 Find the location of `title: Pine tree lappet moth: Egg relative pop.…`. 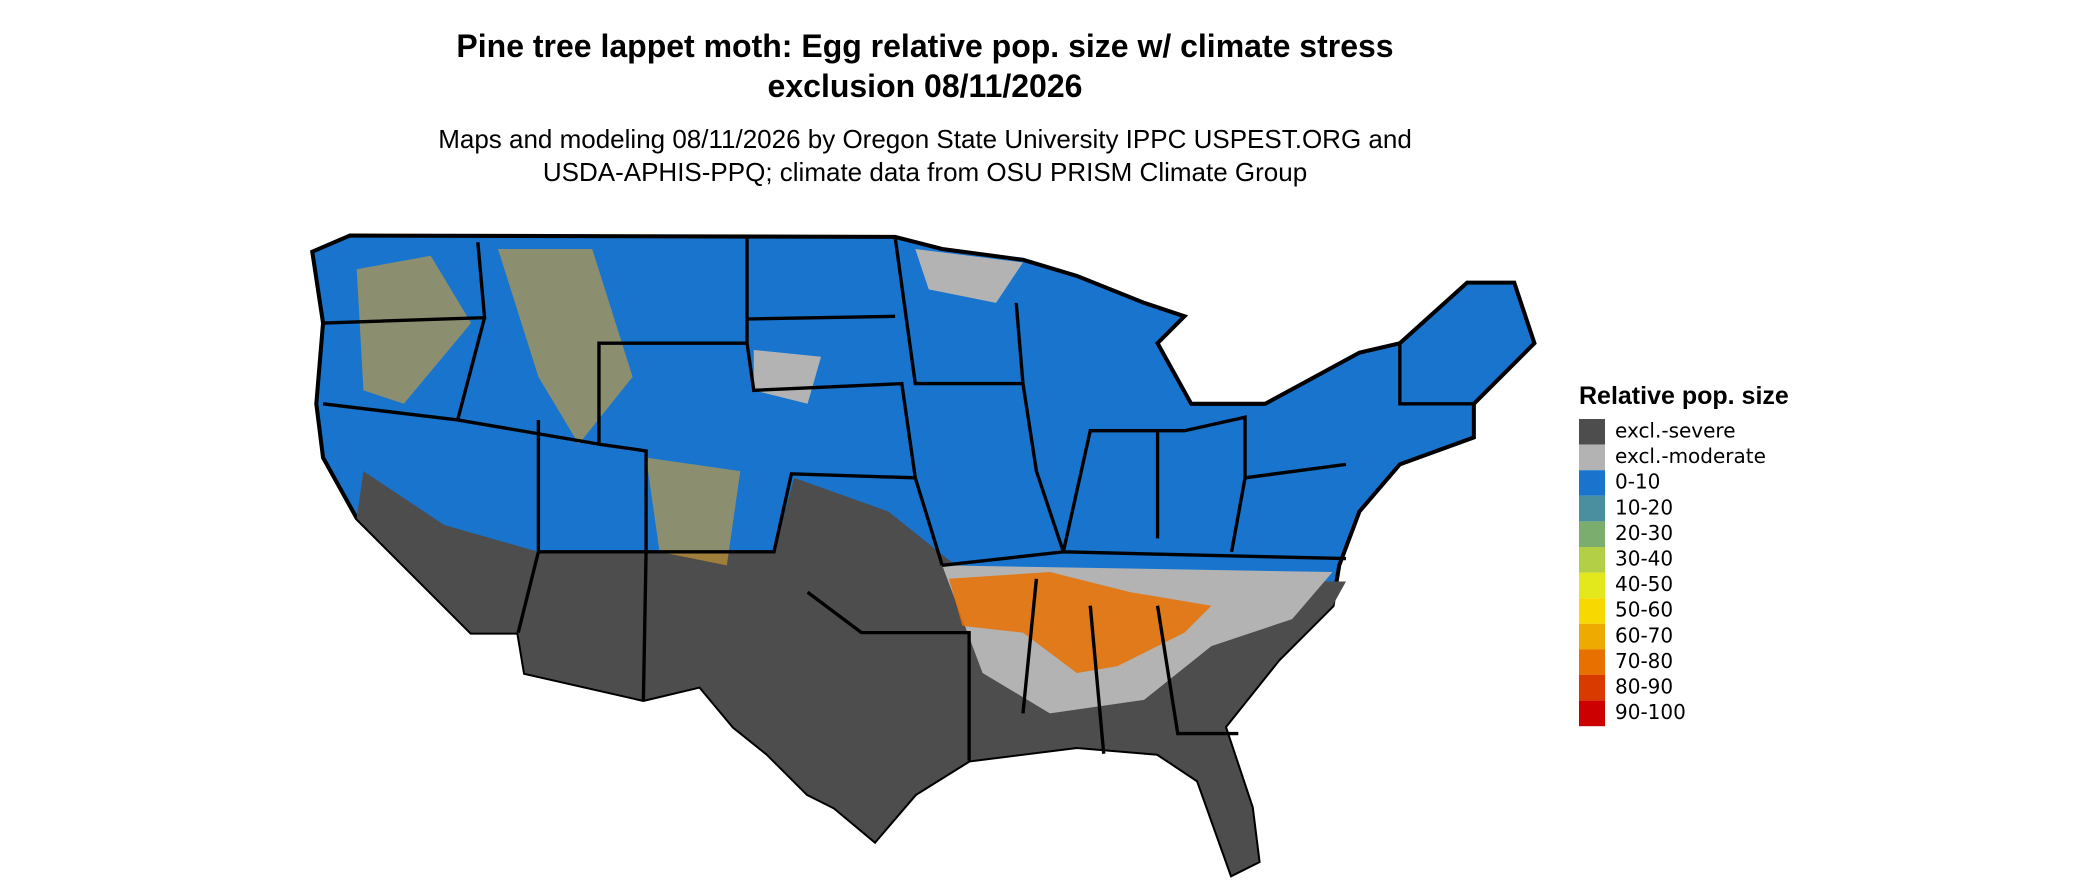

title: Pine tree lappet moth: Egg relative pop.… is located at coordinates (924, 46).